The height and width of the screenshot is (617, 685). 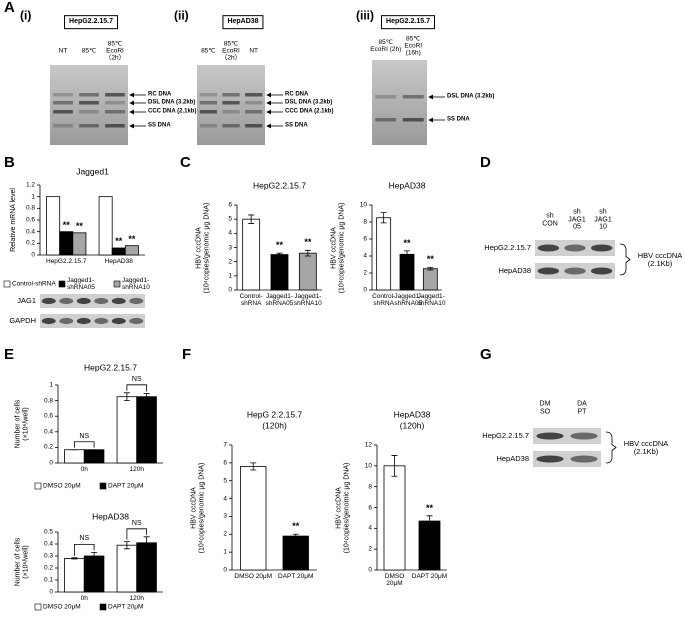 What do you see at coordinates (9, 354) in the screenshot?
I see `panel-letter: E` at bounding box center [9, 354].